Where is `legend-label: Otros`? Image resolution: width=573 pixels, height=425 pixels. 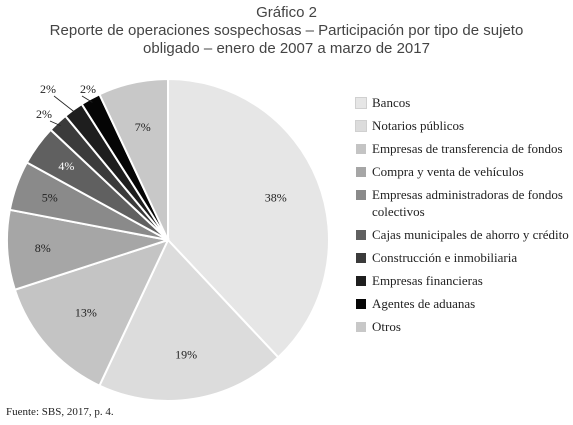 legend-label: Otros is located at coordinates (386, 326).